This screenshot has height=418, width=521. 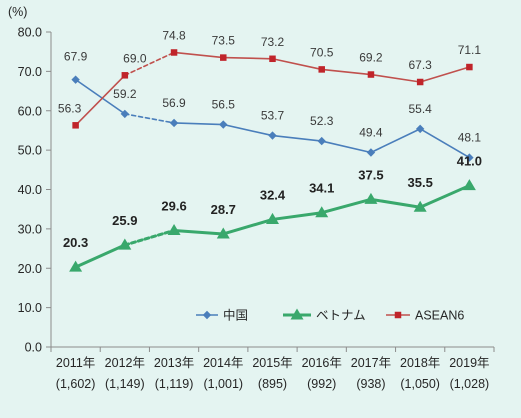 What do you see at coordinates (420, 384) in the screenshot?
I see `x-tick-sublabel: (1,050)` at bounding box center [420, 384].